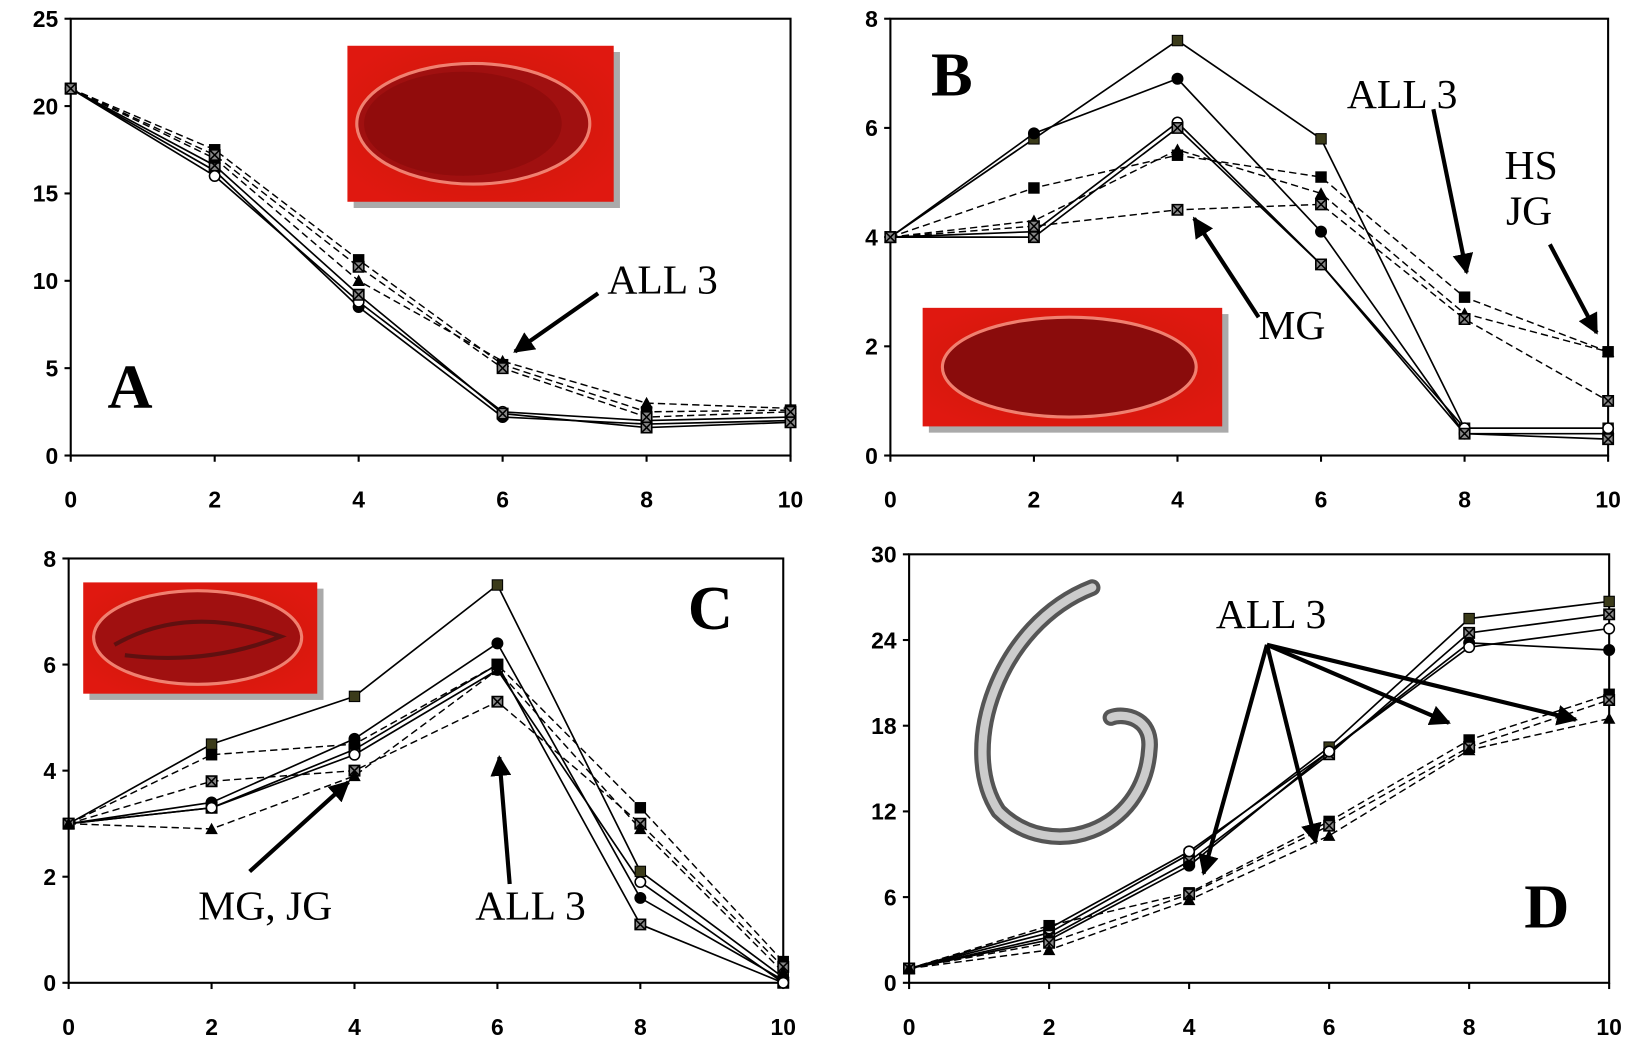 The image size is (1631, 1040). I want to click on y-tick-label: 15, so click(46, 194).